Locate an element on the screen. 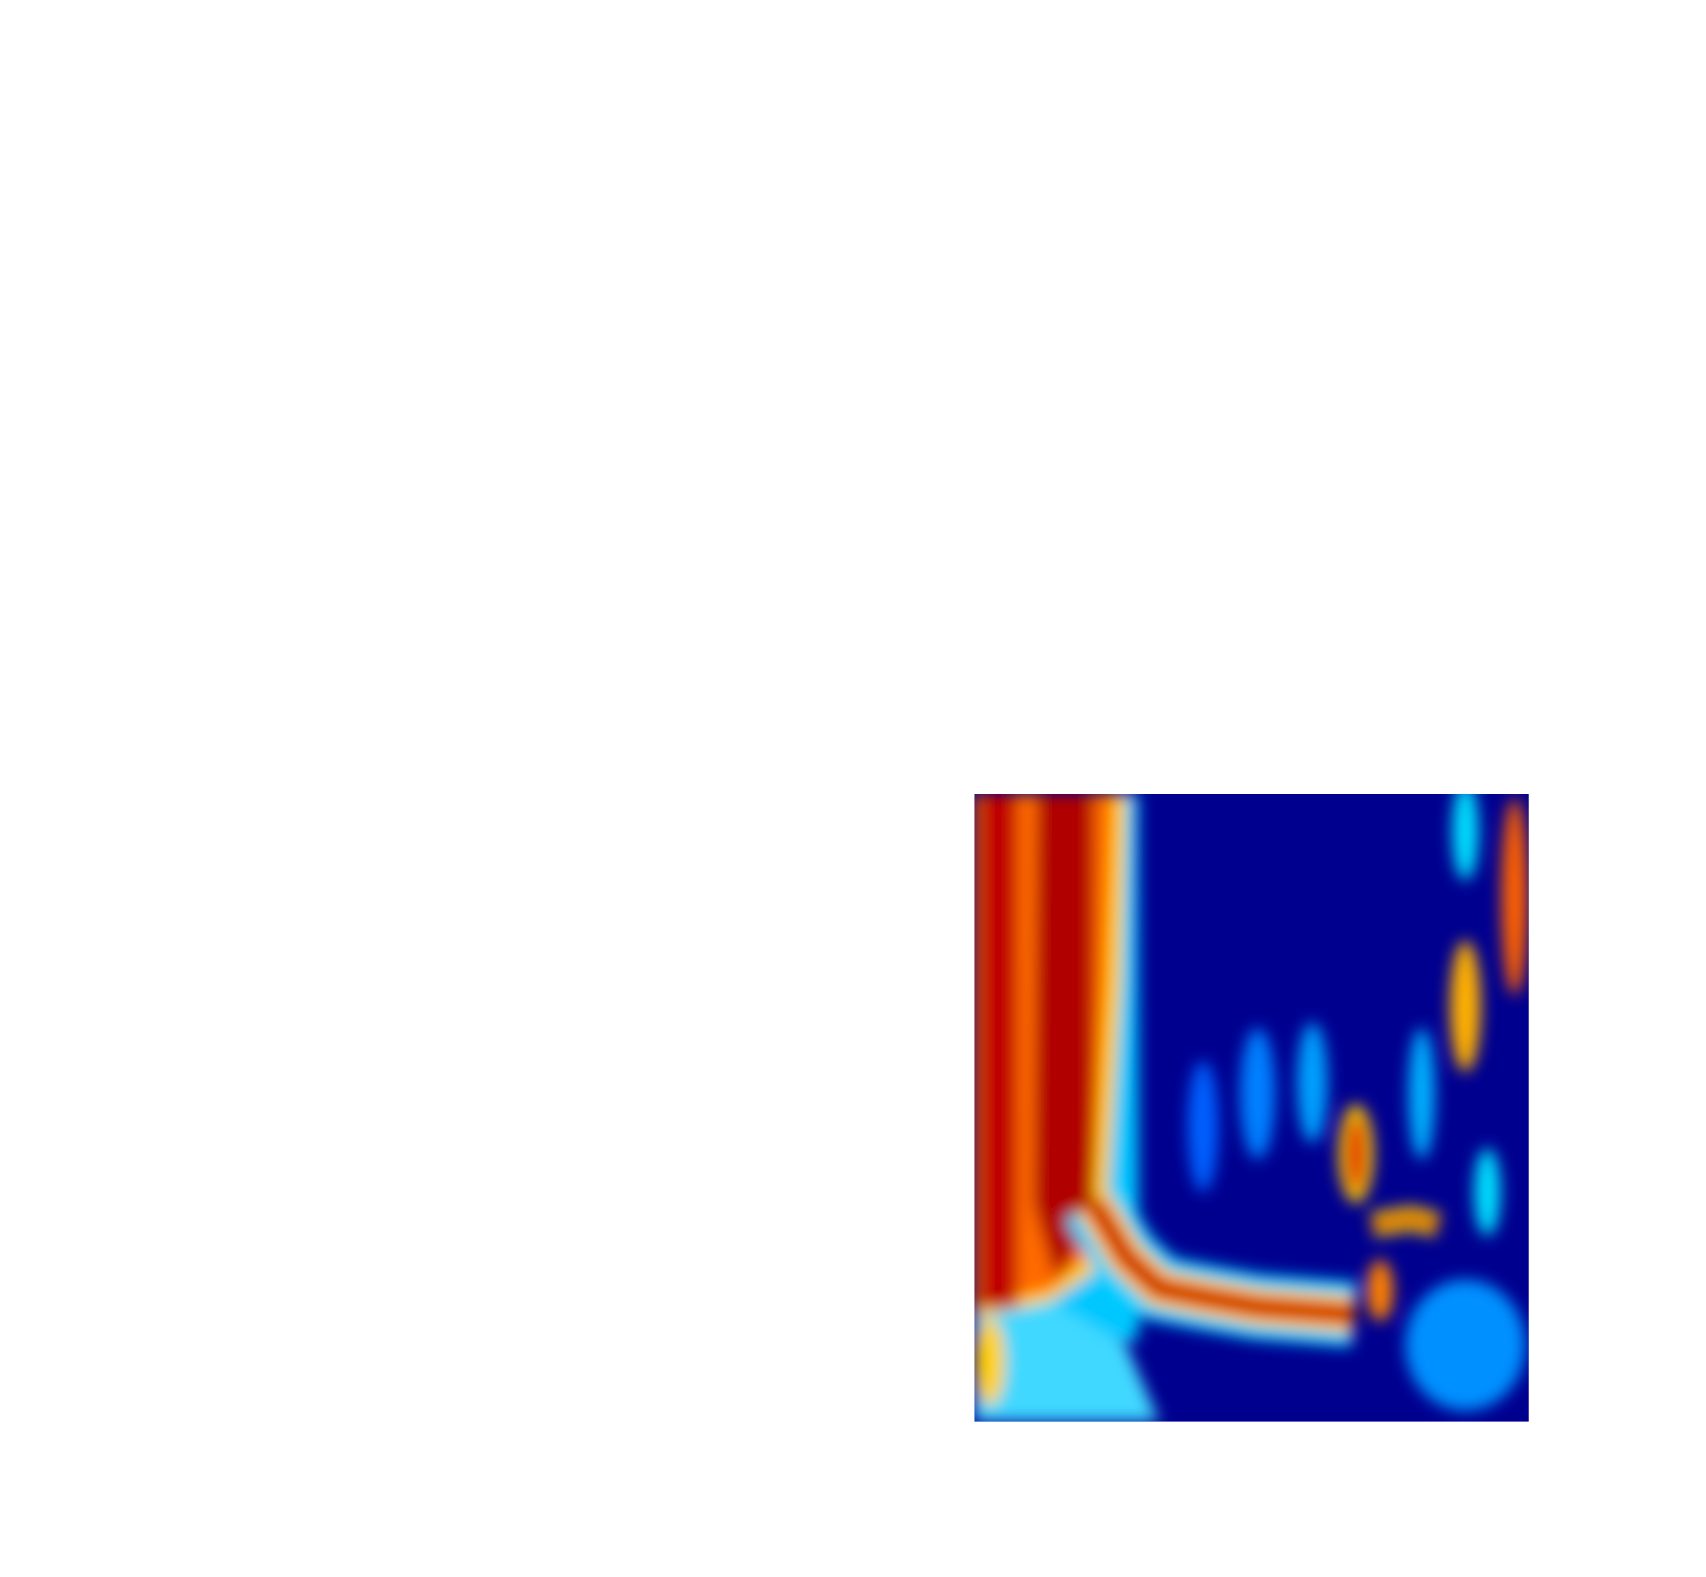 The image size is (1706, 1577). image-field is located at coordinates (1251, 1107).